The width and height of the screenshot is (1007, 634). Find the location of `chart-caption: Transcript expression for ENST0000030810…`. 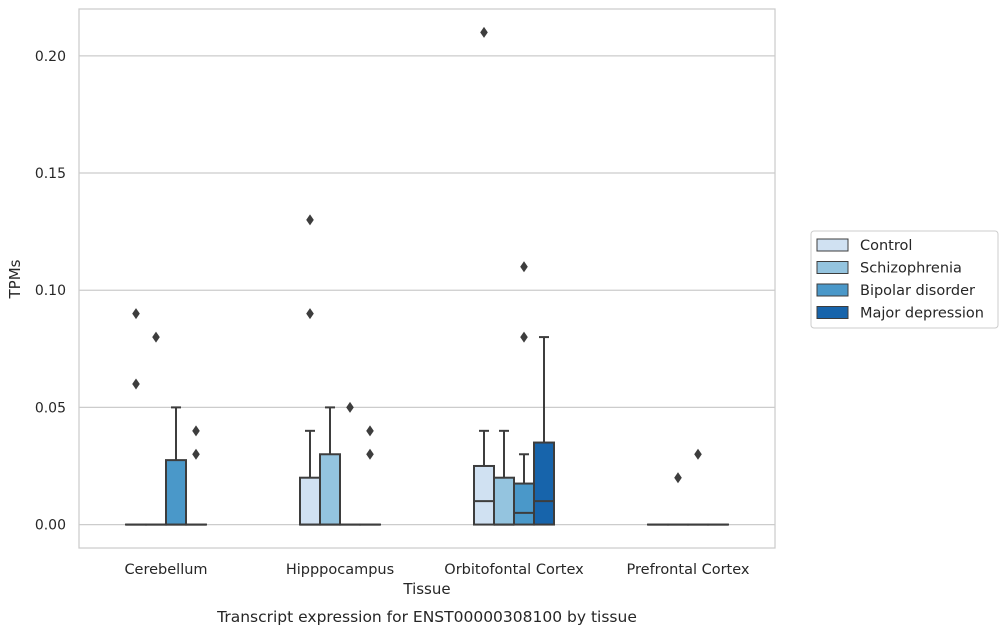

chart-caption: Transcript expression for ENST0000030810… is located at coordinates (426, 617).